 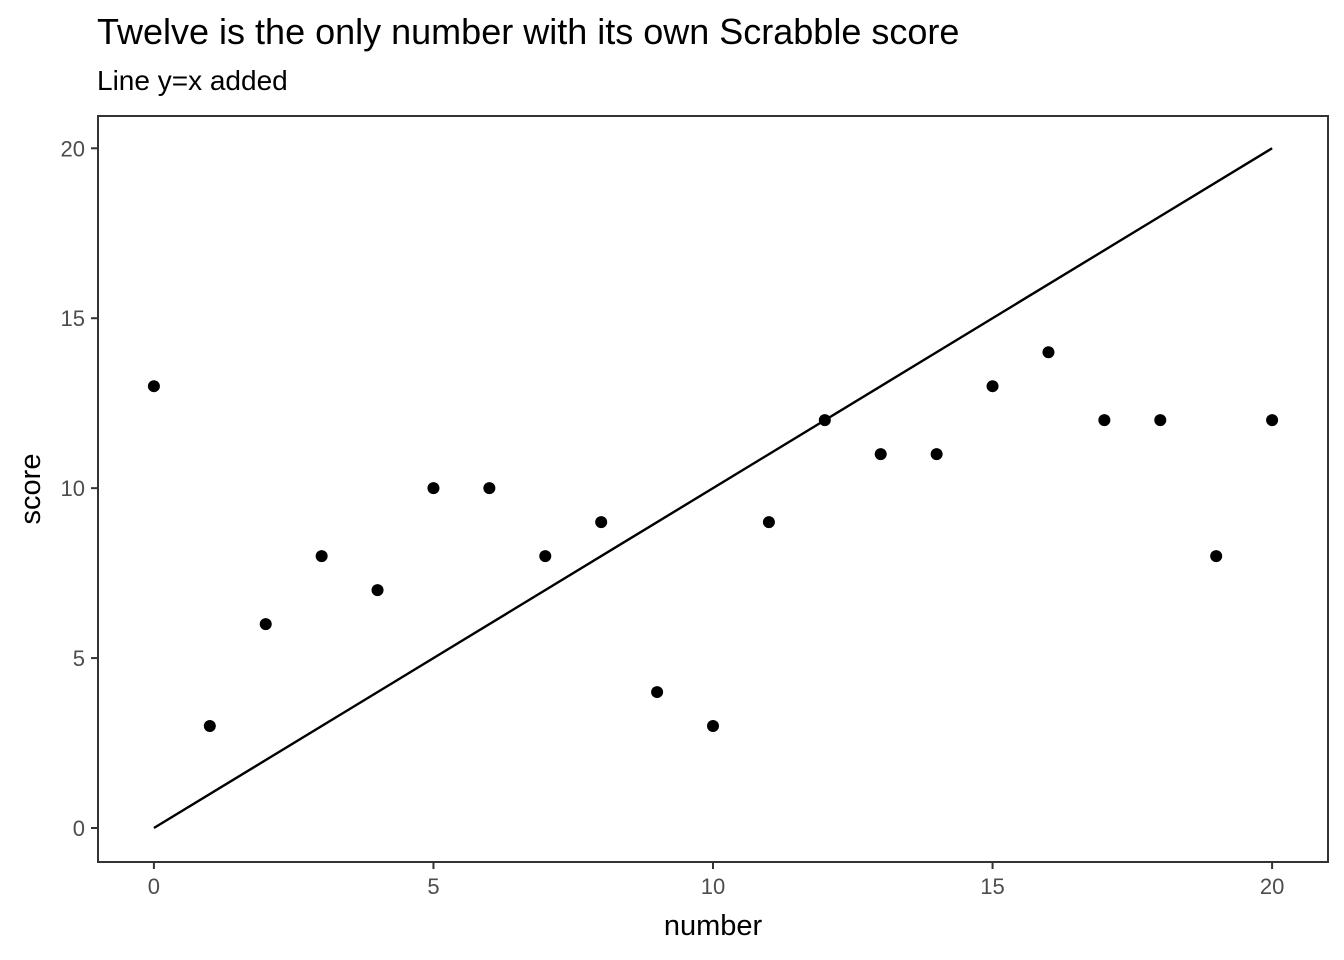 I want to click on x-axis: 0 5 10 15 20, so click(x=716, y=880).